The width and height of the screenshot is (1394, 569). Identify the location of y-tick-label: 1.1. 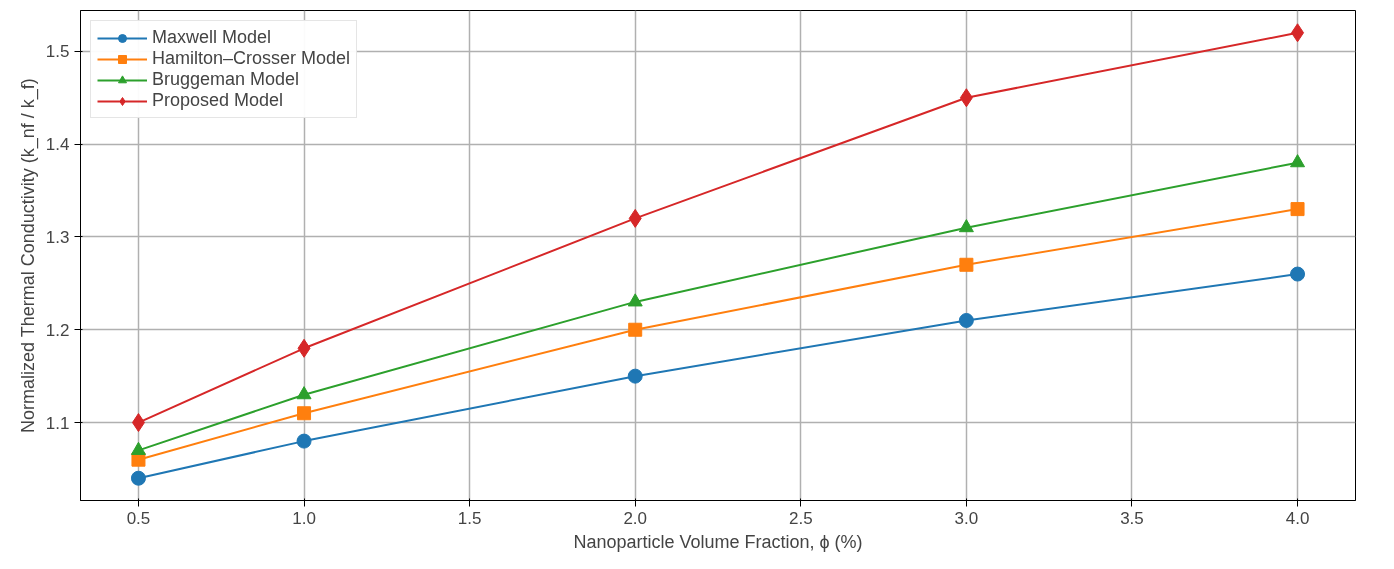
(57, 423).